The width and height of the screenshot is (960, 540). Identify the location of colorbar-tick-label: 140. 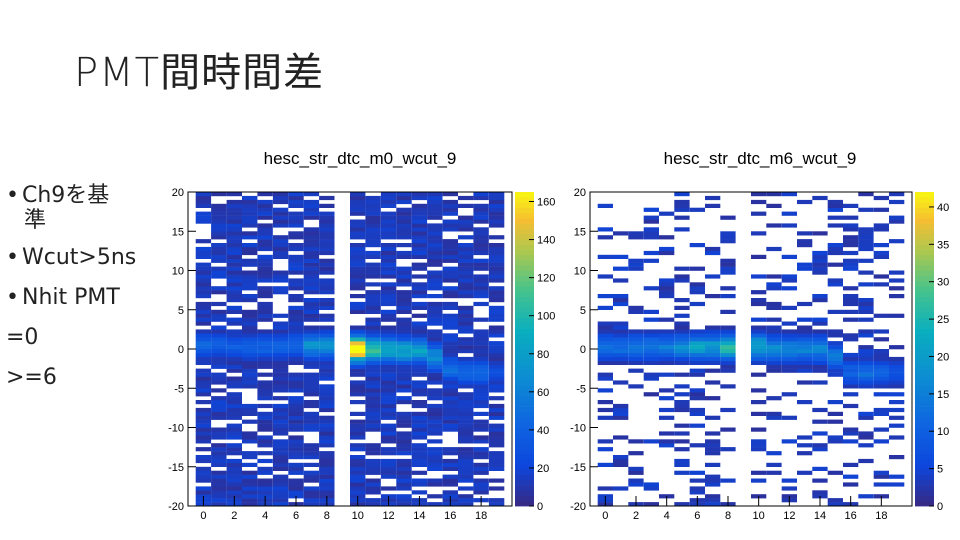
(546, 241).